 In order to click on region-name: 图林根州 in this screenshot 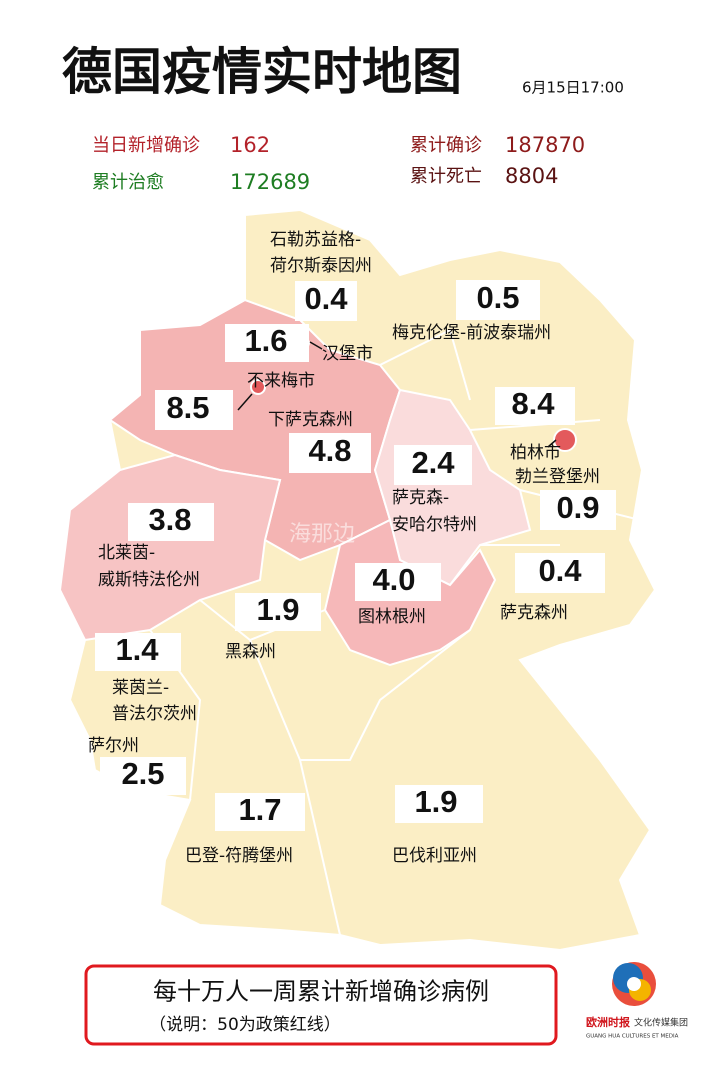, I will do `click(392, 617)`.